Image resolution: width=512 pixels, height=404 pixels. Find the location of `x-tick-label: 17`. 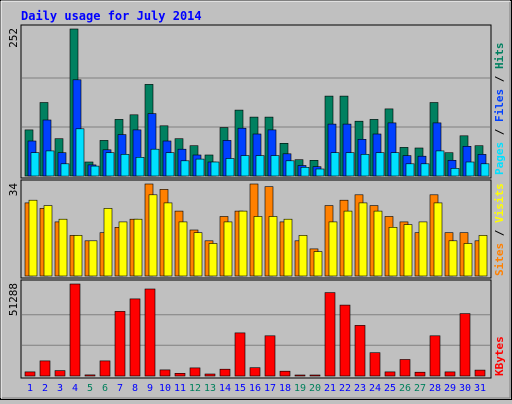

x-tick-label: 17 is located at coordinates (270, 388).